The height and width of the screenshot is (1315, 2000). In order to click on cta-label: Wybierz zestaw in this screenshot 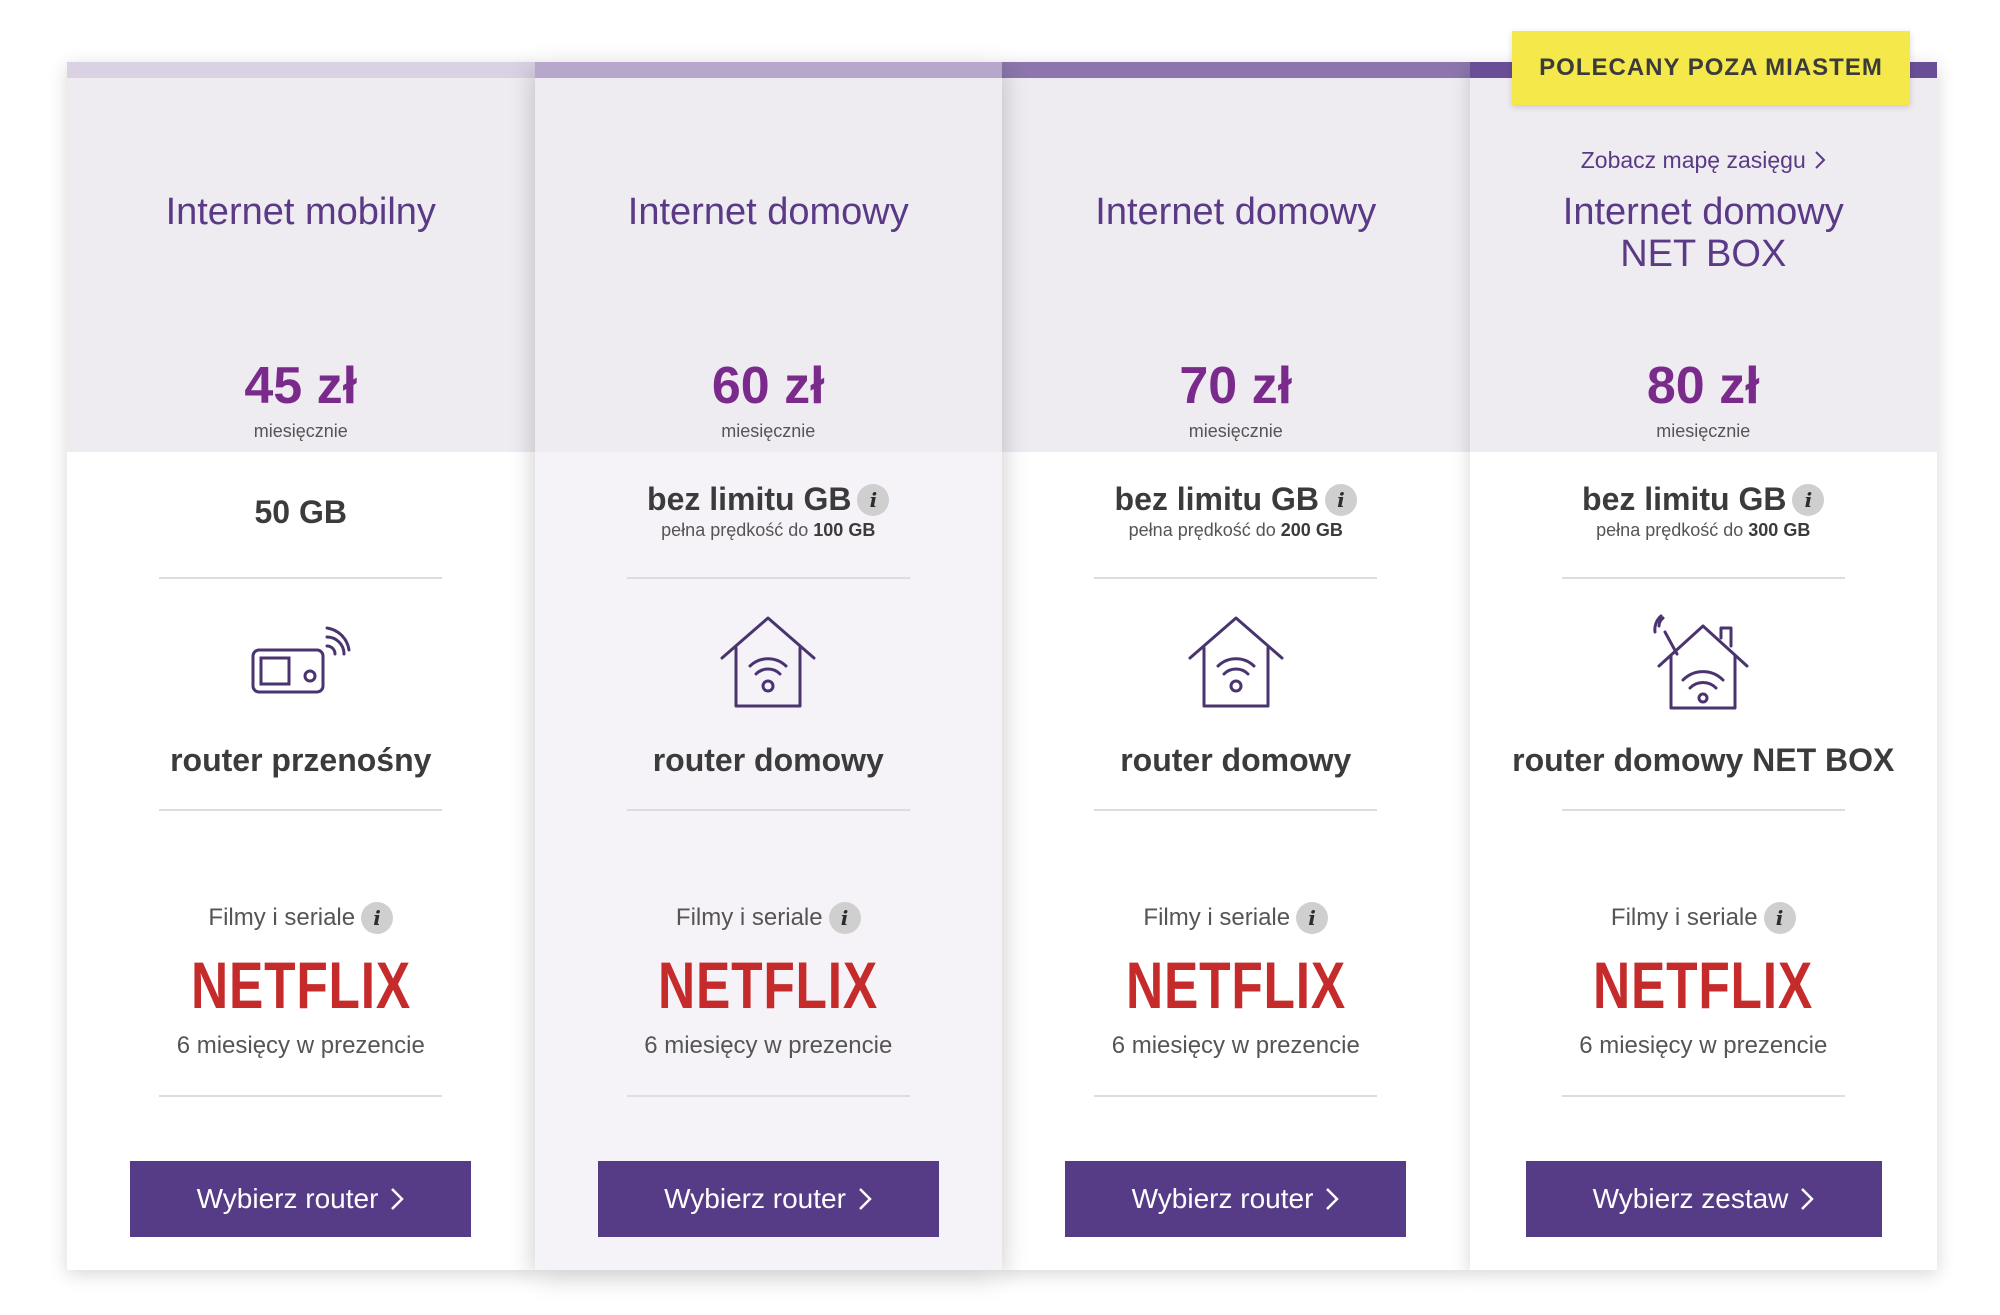, I will do `click(1690, 1198)`.